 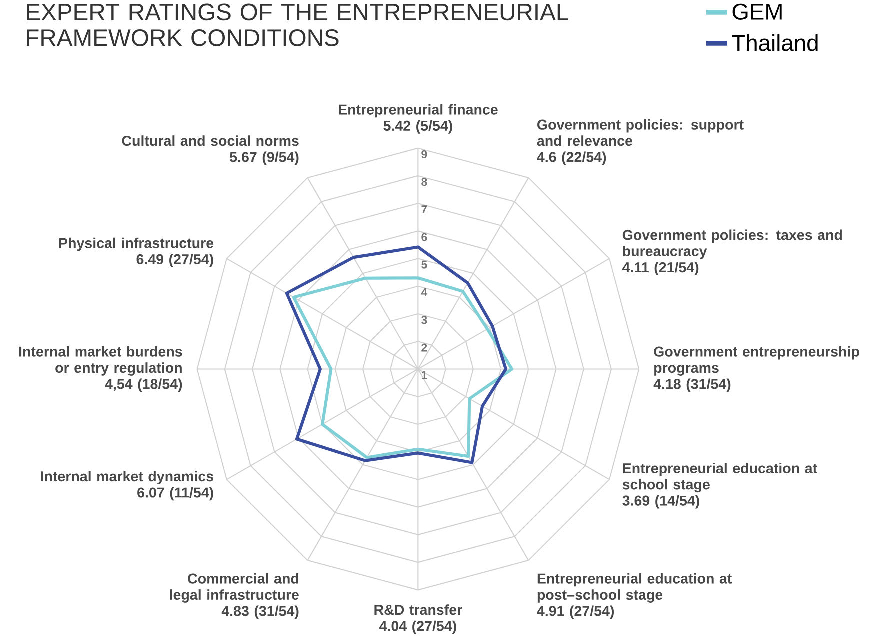 What do you see at coordinates (424, 292) in the screenshot?
I see `y-tick-label: 4` at bounding box center [424, 292].